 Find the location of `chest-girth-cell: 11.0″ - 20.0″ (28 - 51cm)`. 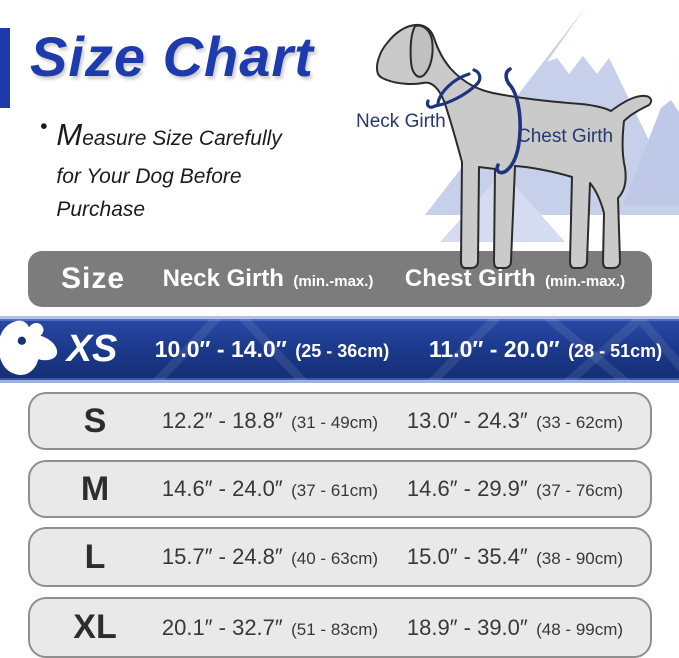

chest-girth-cell: 11.0″ - 20.0″ (28 - 51cm) is located at coordinates (545, 349).